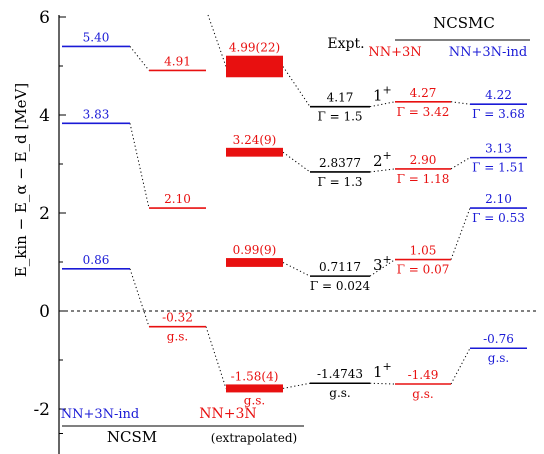 Image resolution: width=544 pixels, height=454 pixels. Describe the element at coordinates (498, 95) in the screenshot. I see `level-value-label: 4.22` at that location.